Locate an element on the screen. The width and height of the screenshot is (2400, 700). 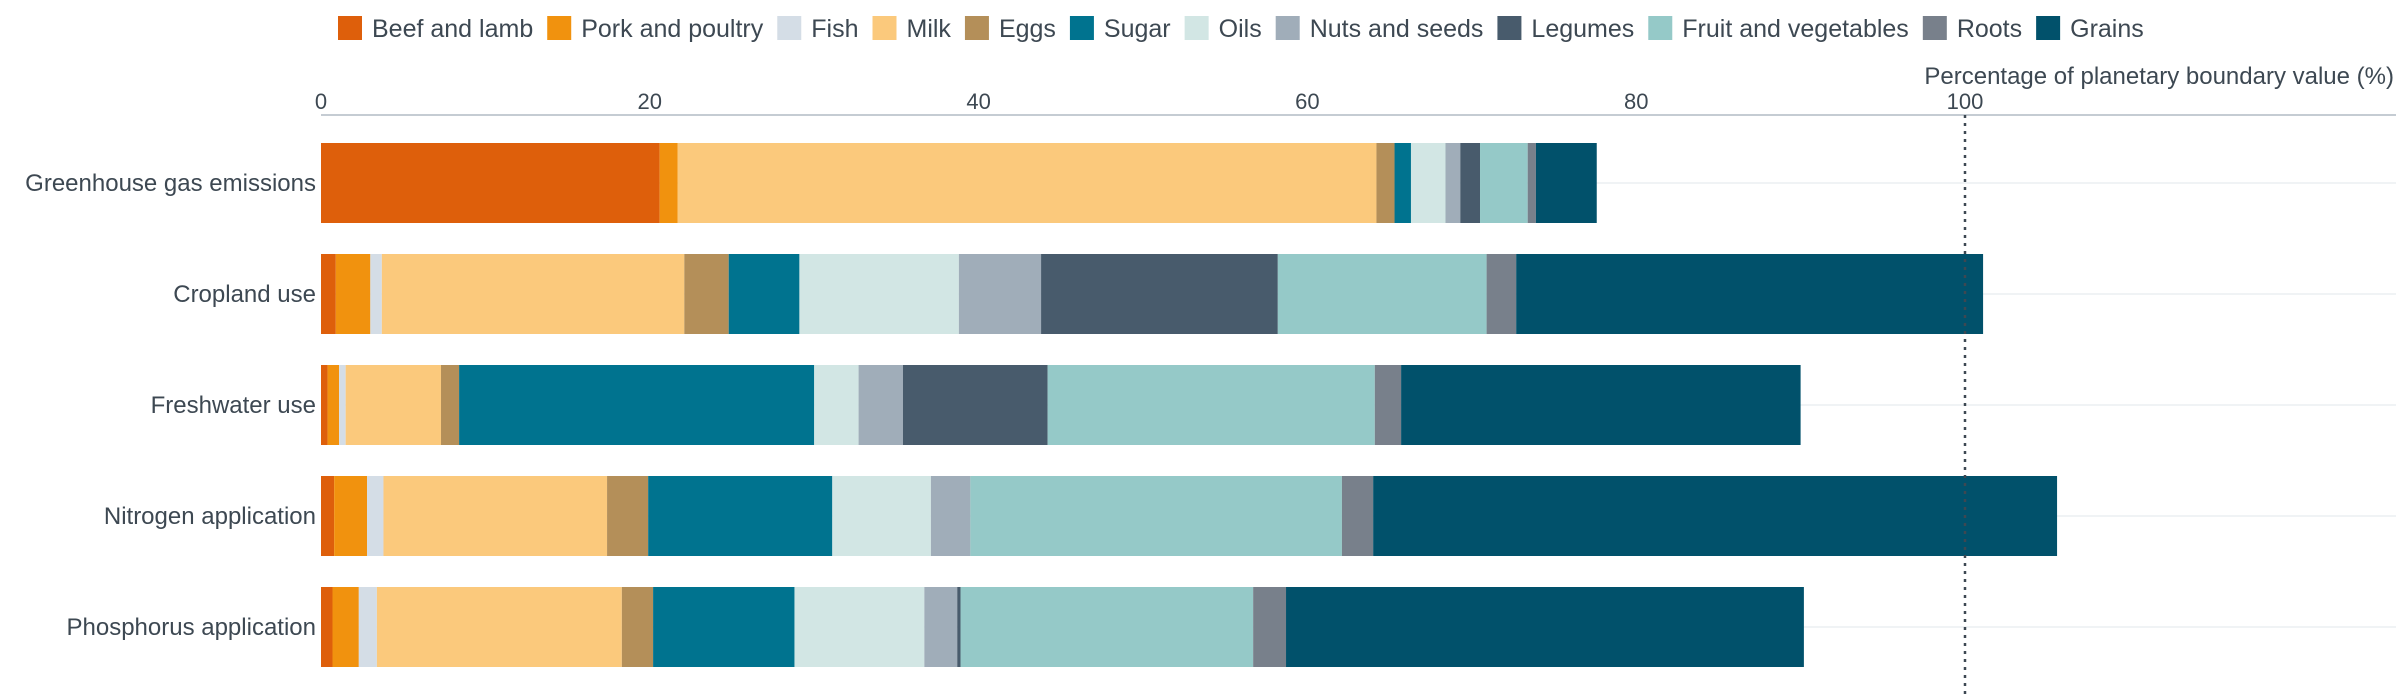
legend-label: Legumes is located at coordinates (1582, 29).